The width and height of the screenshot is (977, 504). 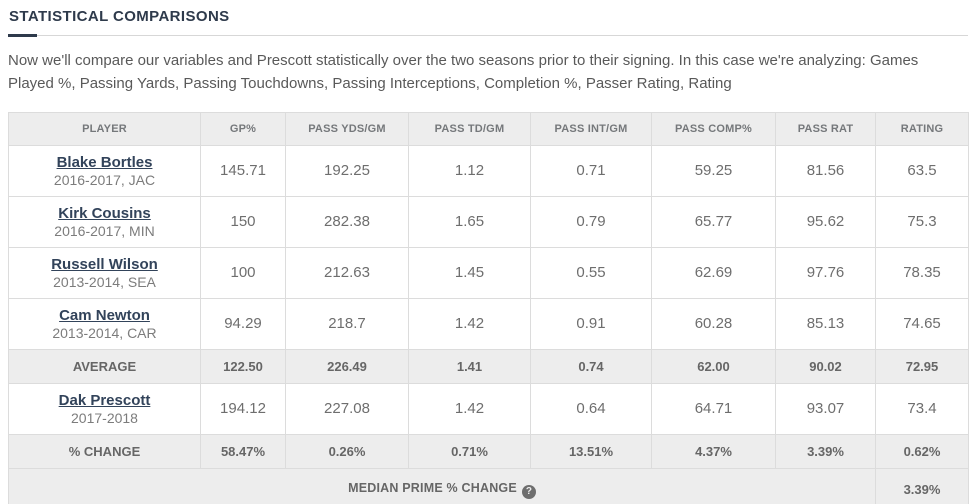 I want to click on column-header-3: PASS TD/GM, so click(x=469, y=128).